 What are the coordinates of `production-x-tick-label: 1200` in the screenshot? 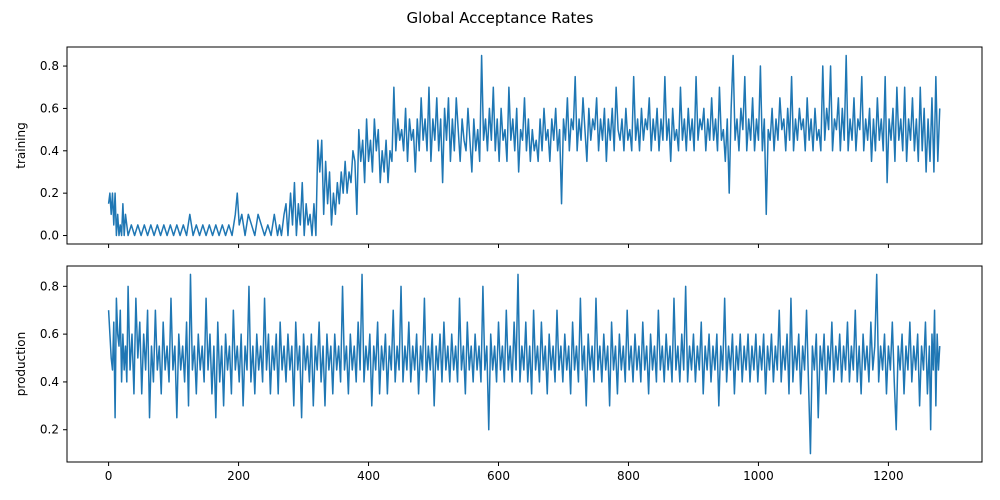 It's located at (888, 476).